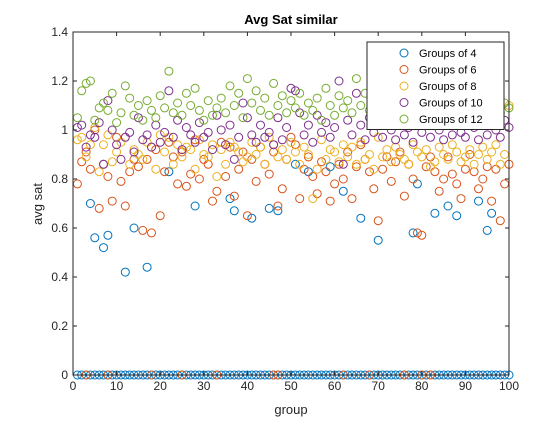 The image size is (560, 425). What do you see at coordinates (447, 54) in the screenshot?
I see `legend-entry: Groups of 4` at bounding box center [447, 54].